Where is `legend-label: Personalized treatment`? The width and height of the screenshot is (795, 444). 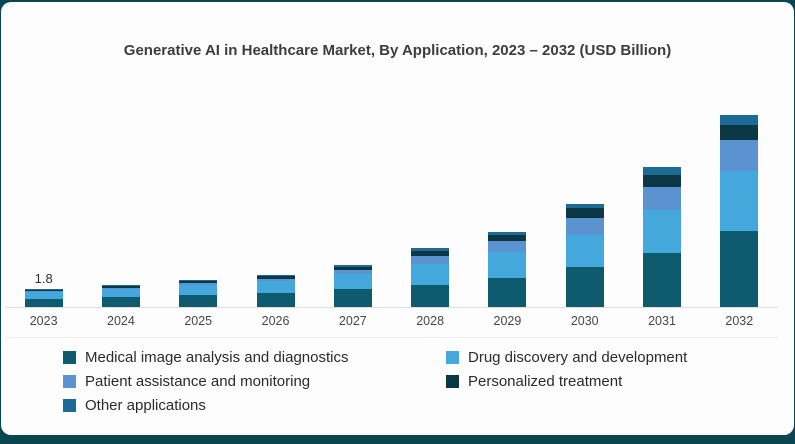 legend-label: Personalized treatment is located at coordinates (545, 381).